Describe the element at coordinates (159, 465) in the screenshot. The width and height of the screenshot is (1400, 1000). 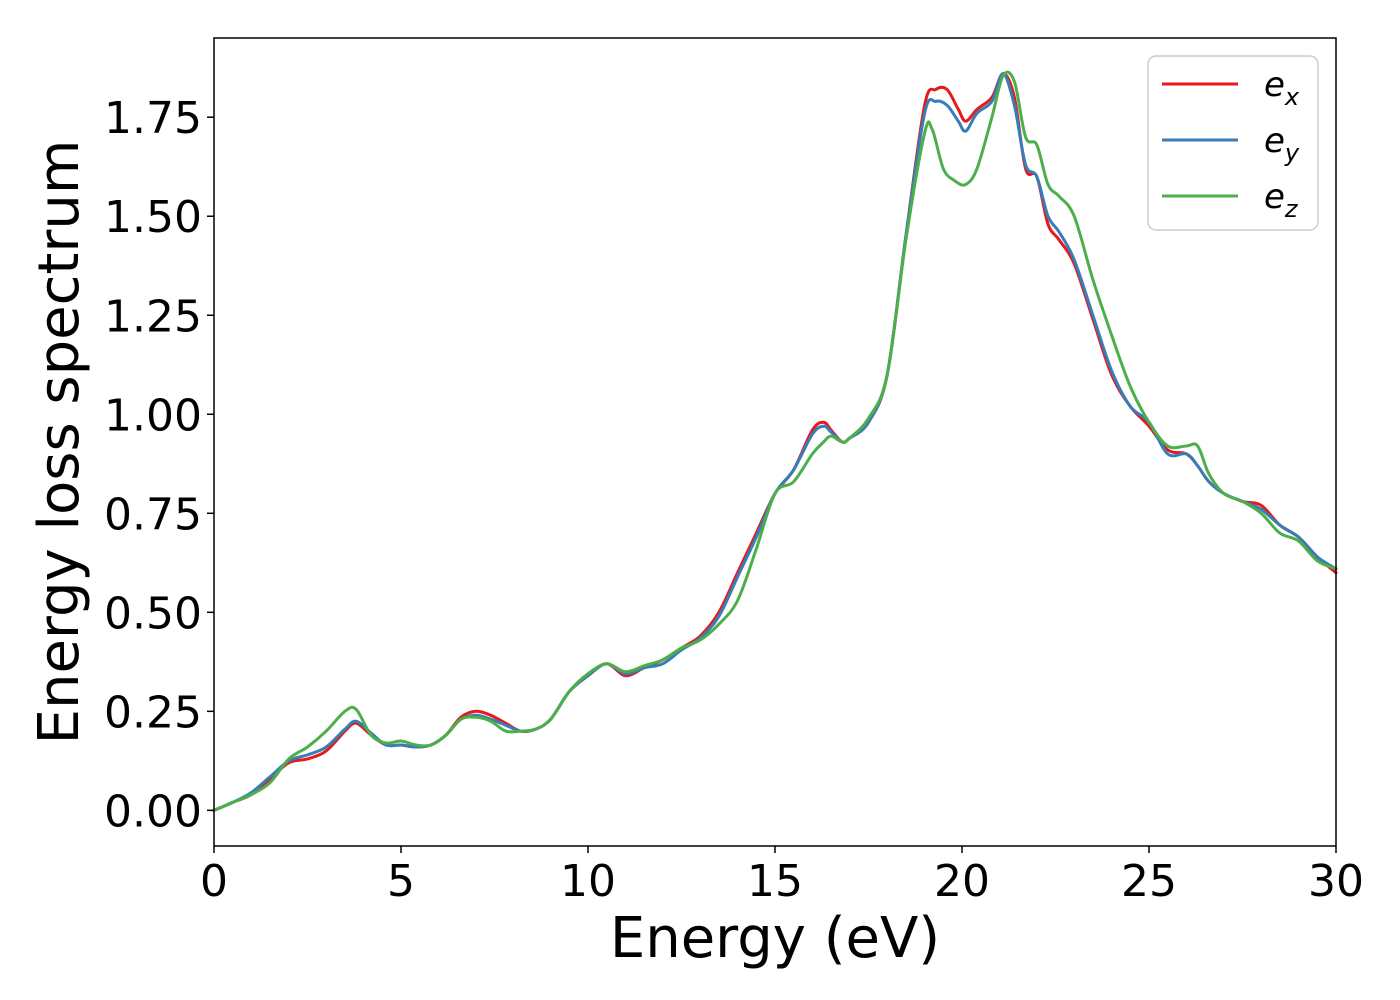
I see `y-axis: 0.00 0.25 0.50 0.75 1.00 1.25 1.50 1.75` at that location.